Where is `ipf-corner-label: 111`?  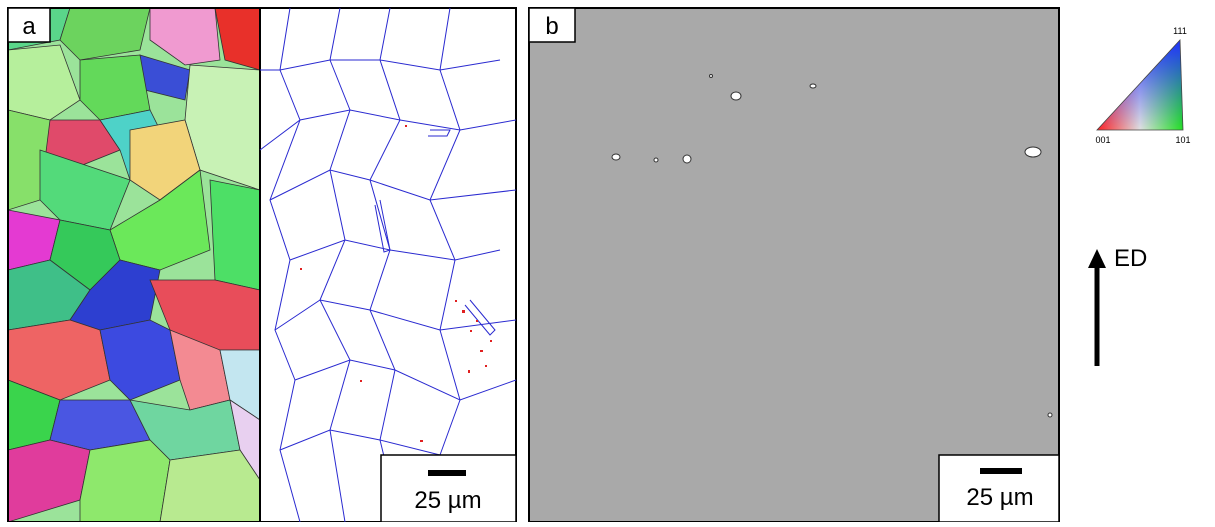 ipf-corner-label: 111 is located at coordinates (1180, 31).